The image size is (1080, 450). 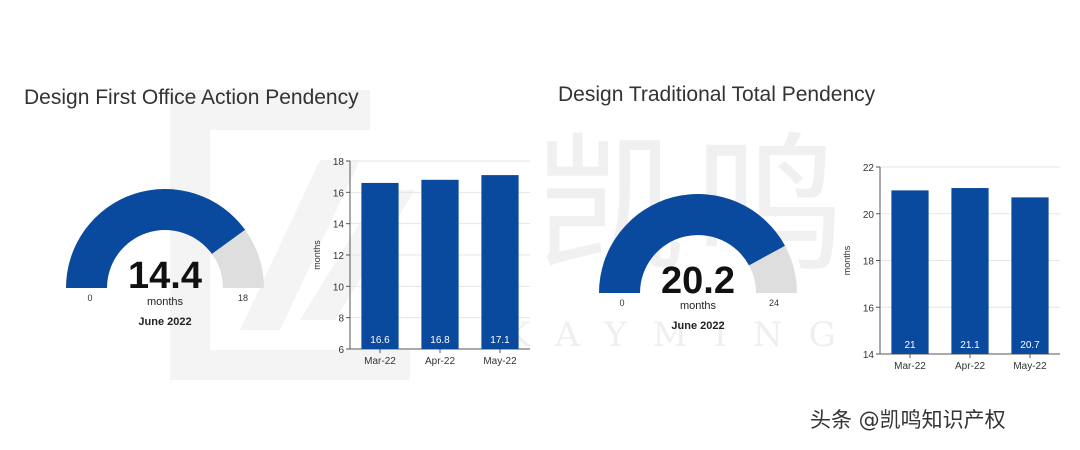 I want to click on gauge-value: 14.4, so click(x=165, y=276).